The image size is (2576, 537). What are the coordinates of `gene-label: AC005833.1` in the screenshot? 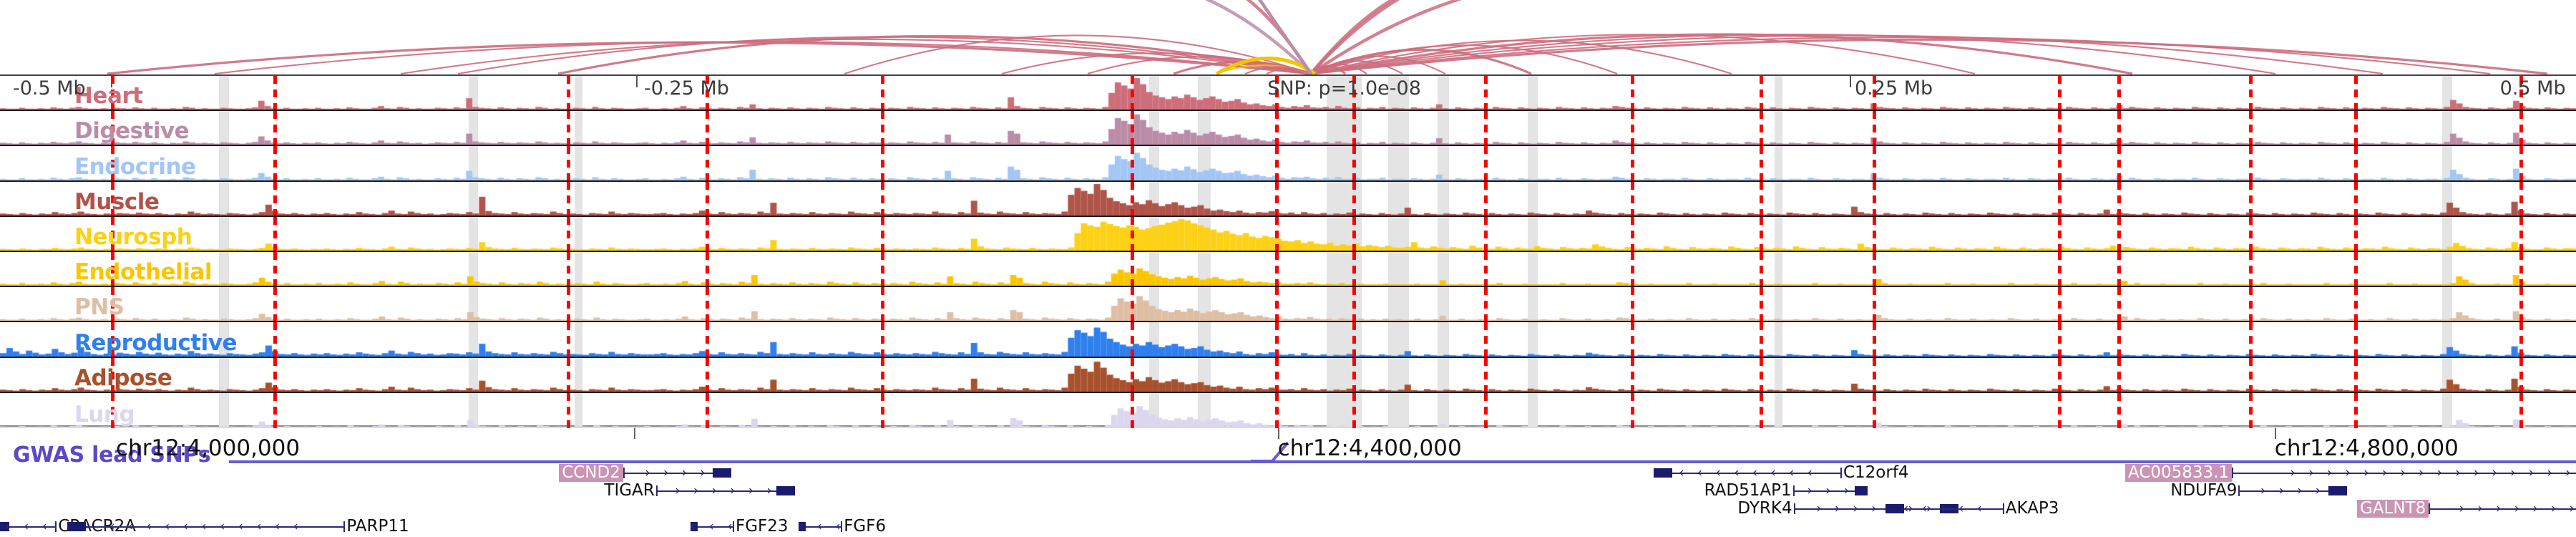 It's located at (2179, 473).